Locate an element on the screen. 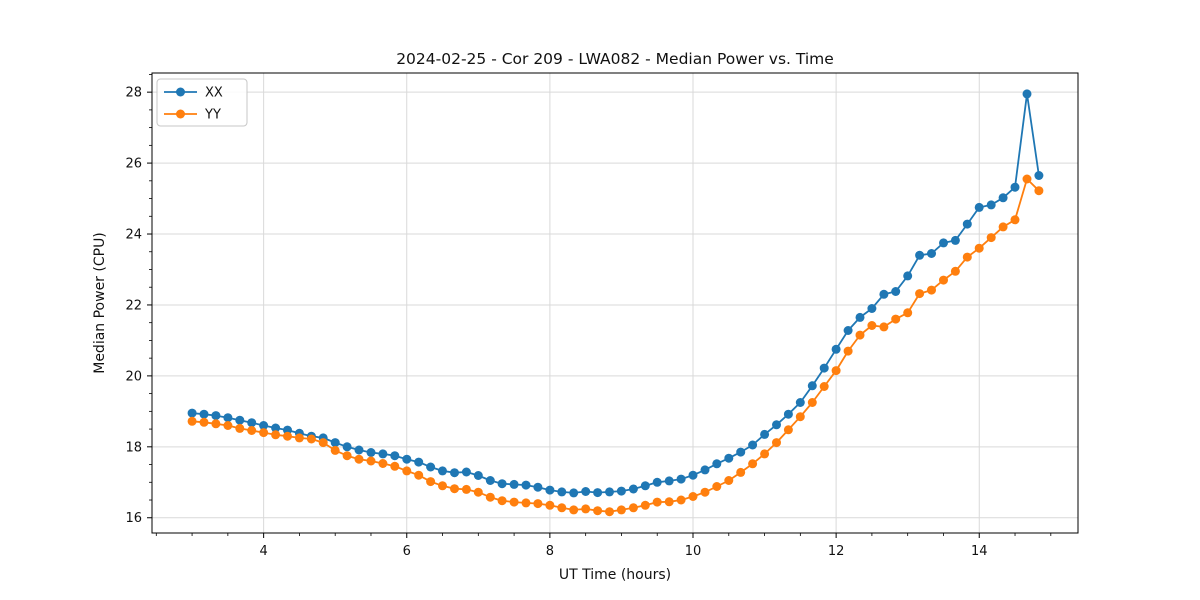 This screenshot has width=1200, height=600. y-tick-label: 16 is located at coordinates (133, 518).